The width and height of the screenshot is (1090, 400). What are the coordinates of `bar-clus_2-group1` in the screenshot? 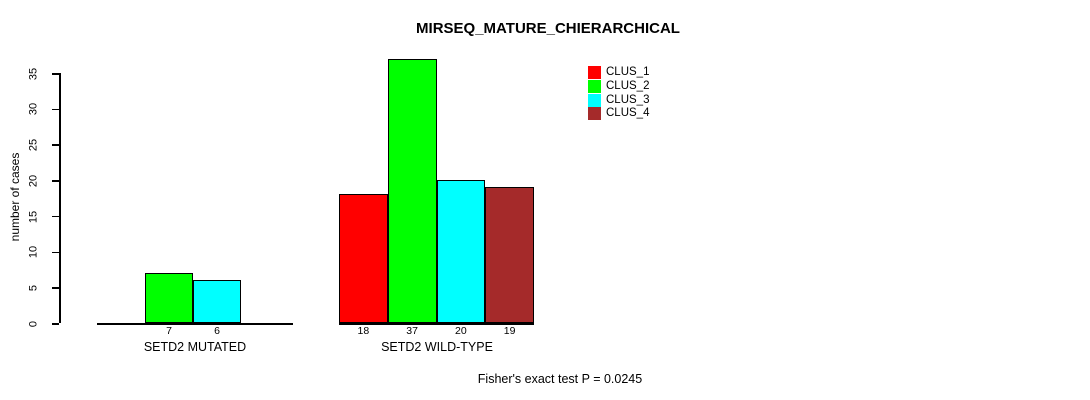 It's located at (169, 298).